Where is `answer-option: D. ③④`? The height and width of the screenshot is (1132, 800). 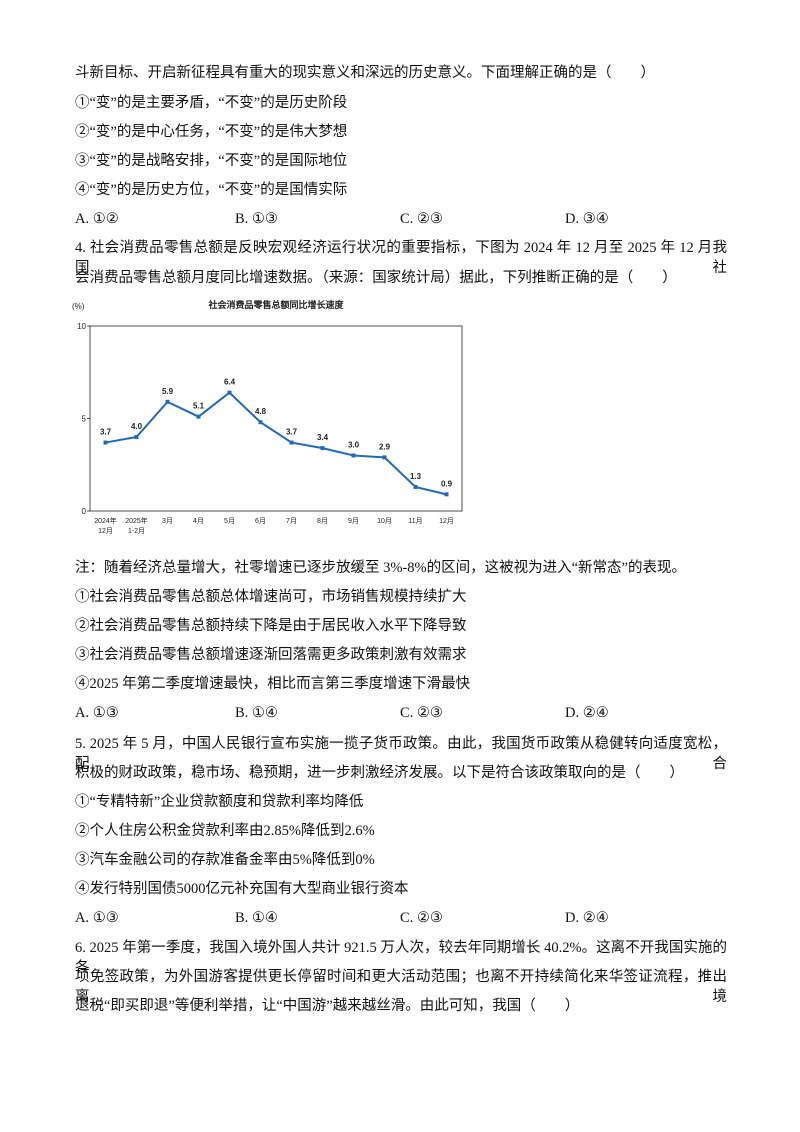
answer-option: D. ③④ is located at coordinates (587, 219).